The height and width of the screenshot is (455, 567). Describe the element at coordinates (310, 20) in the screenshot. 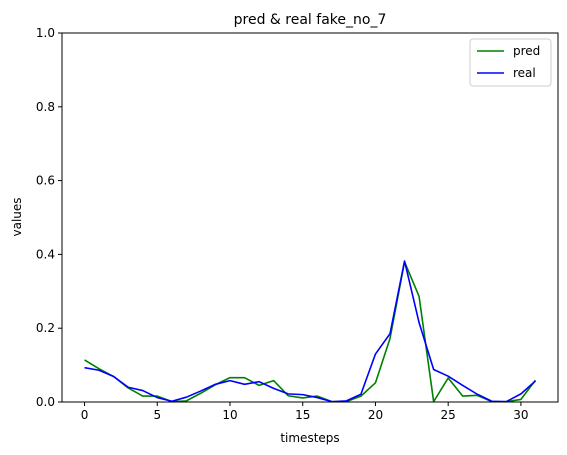

I see `chart-title: pred & real fake_no_7` at that location.